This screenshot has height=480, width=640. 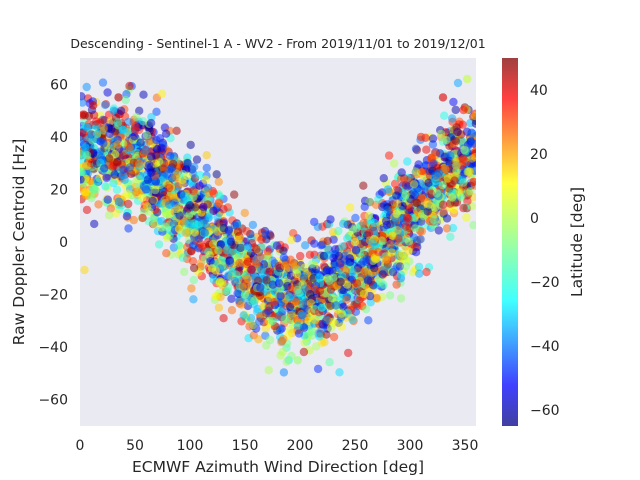 What do you see at coordinates (410, 446) in the screenshot?
I see `x-tick-label: 300` at bounding box center [410, 446].